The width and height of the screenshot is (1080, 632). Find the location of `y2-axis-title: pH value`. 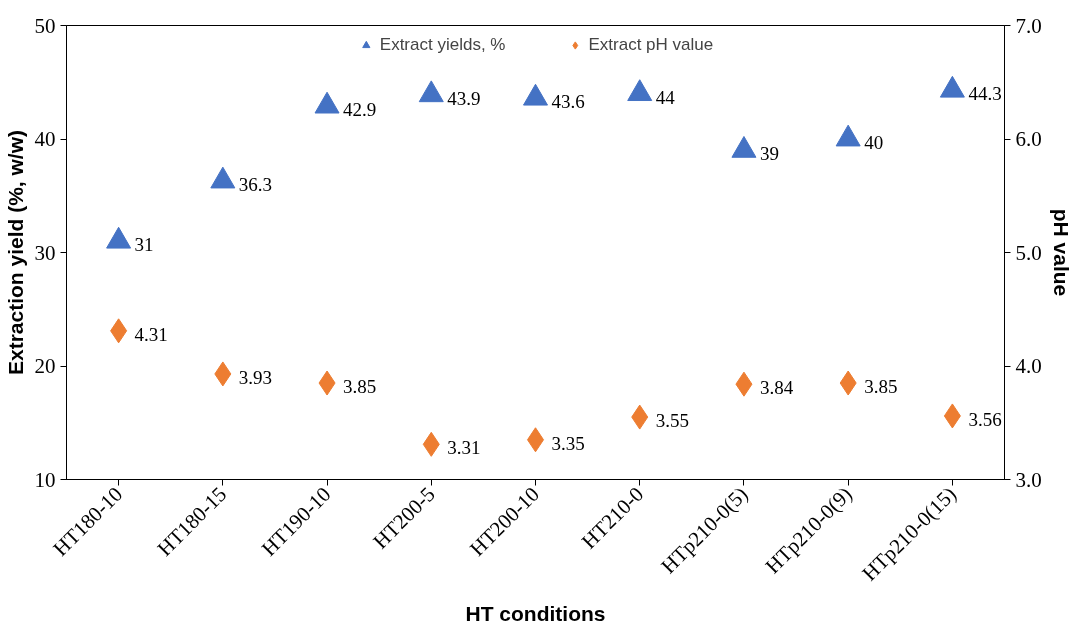

y2-axis-title: pH value is located at coordinates (1061, 252).